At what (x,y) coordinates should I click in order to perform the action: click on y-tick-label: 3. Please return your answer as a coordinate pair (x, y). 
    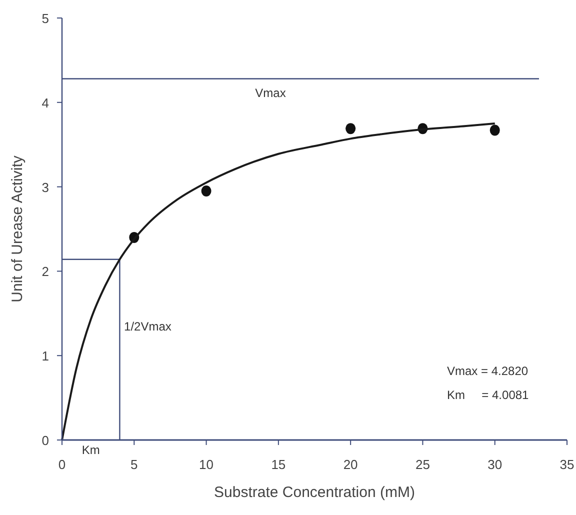
    Looking at the image, I should click on (45, 187).